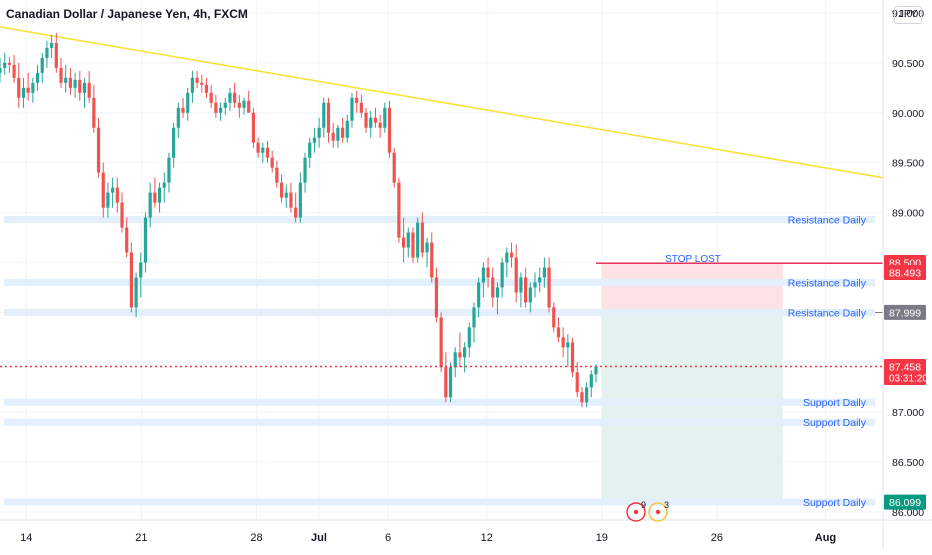 The width and height of the screenshot is (932, 555). What do you see at coordinates (388, 538) in the screenshot?
I see `x-tick-label: 6` at bounding box center [388, 538].